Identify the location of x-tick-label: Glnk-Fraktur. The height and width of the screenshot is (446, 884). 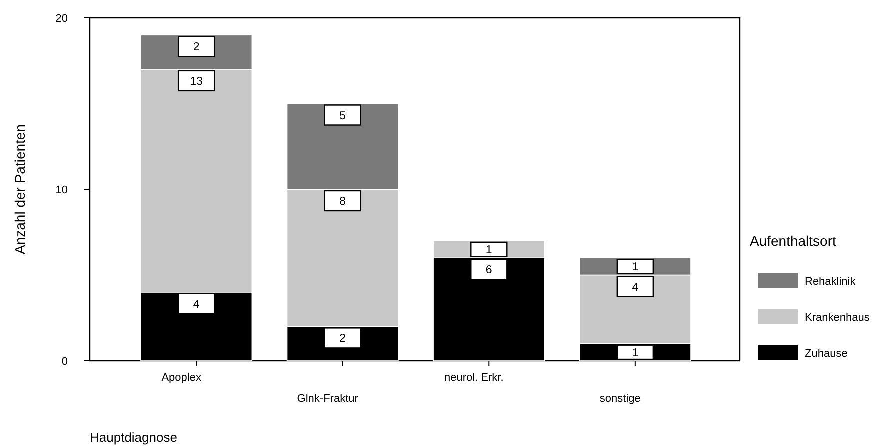
(328, 399).